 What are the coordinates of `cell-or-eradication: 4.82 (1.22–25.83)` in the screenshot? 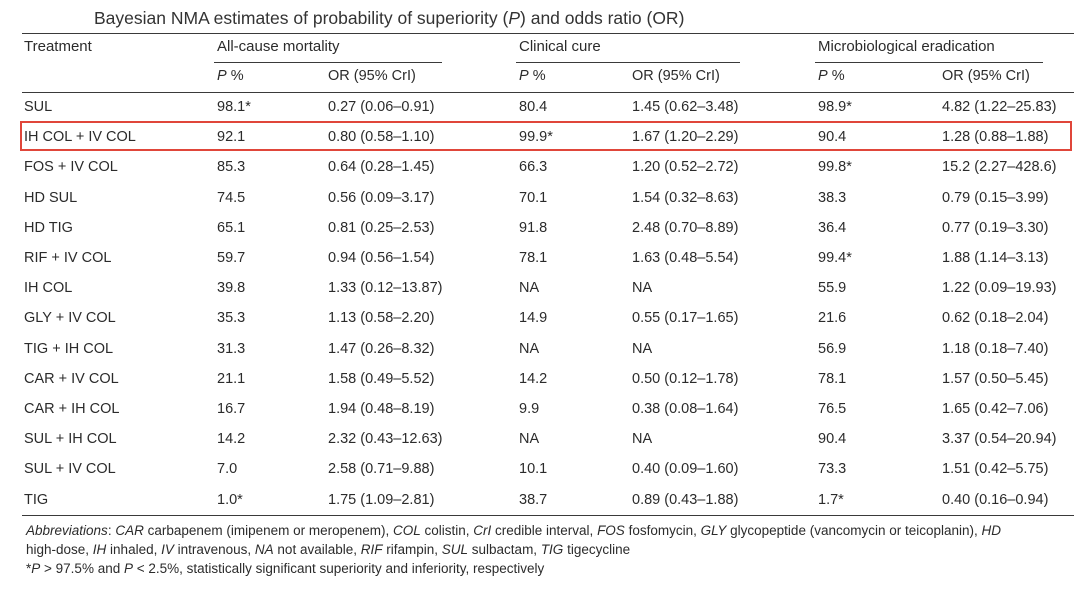 It's located at (999, 107).